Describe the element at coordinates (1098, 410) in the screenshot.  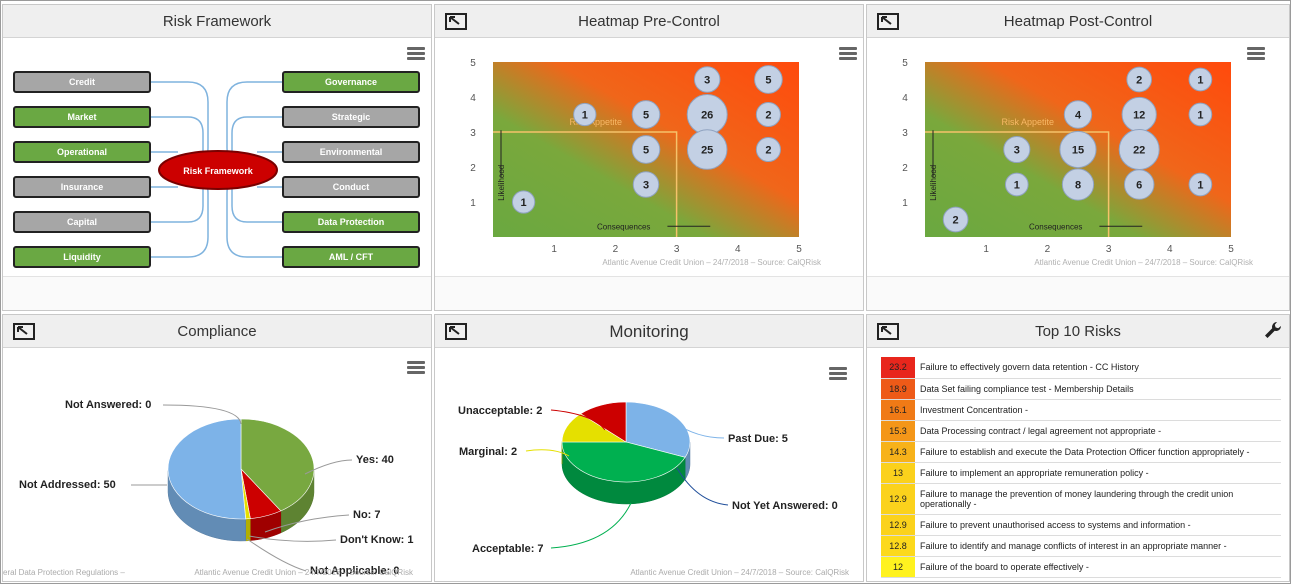
I see `risk-description: Investment Concentration -` at that location.